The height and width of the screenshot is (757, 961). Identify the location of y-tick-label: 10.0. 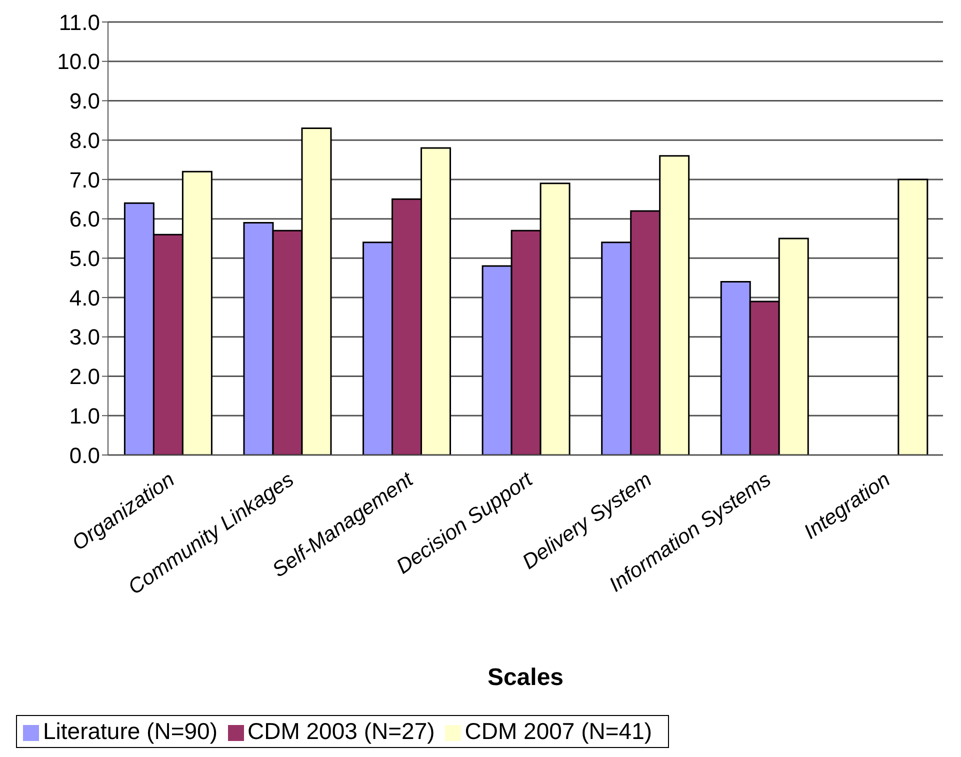
(78, 61).